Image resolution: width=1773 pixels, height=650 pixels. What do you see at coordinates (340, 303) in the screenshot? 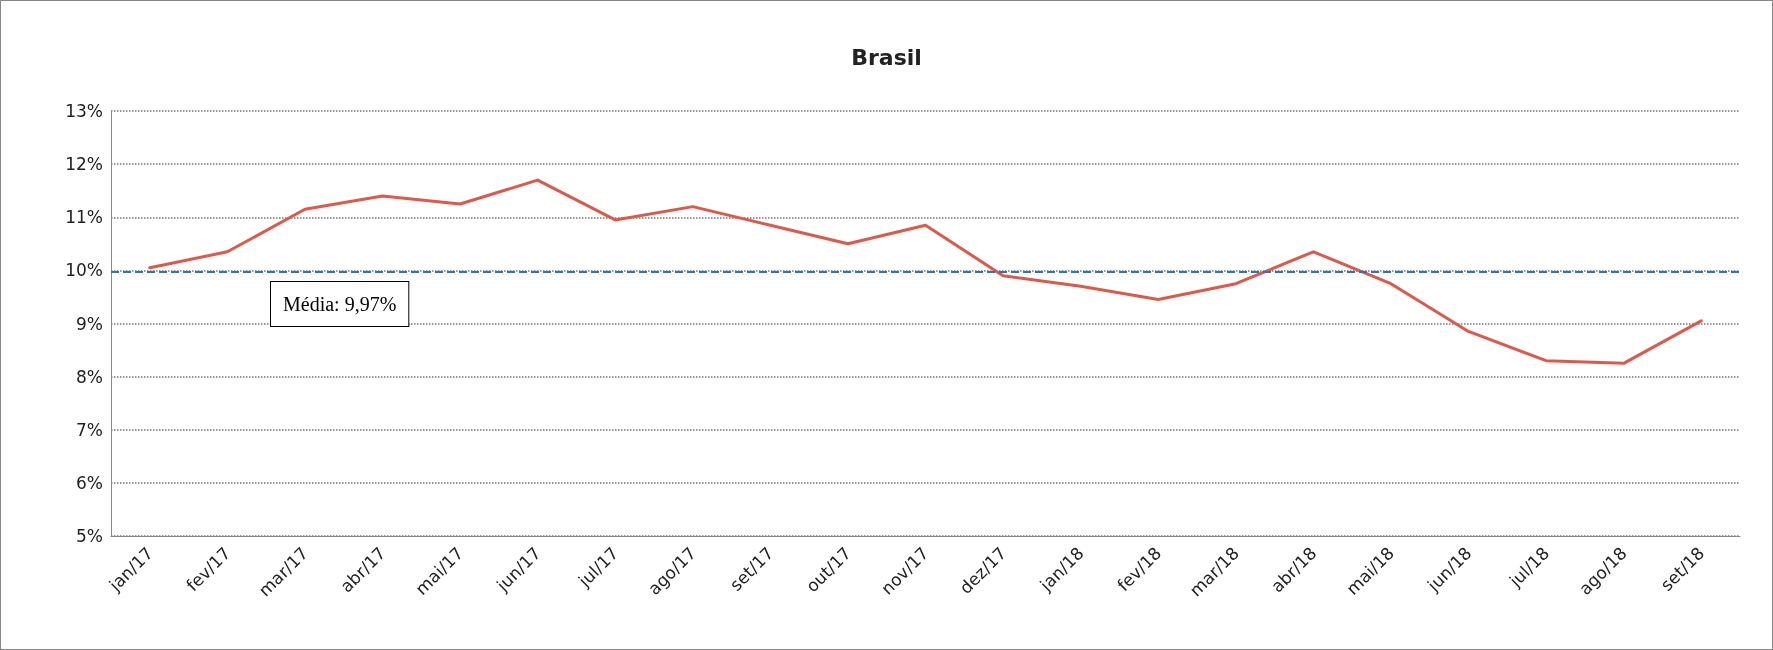
I see `ref-line-label: Média: 9,97%` at bounding box center [340, 303].